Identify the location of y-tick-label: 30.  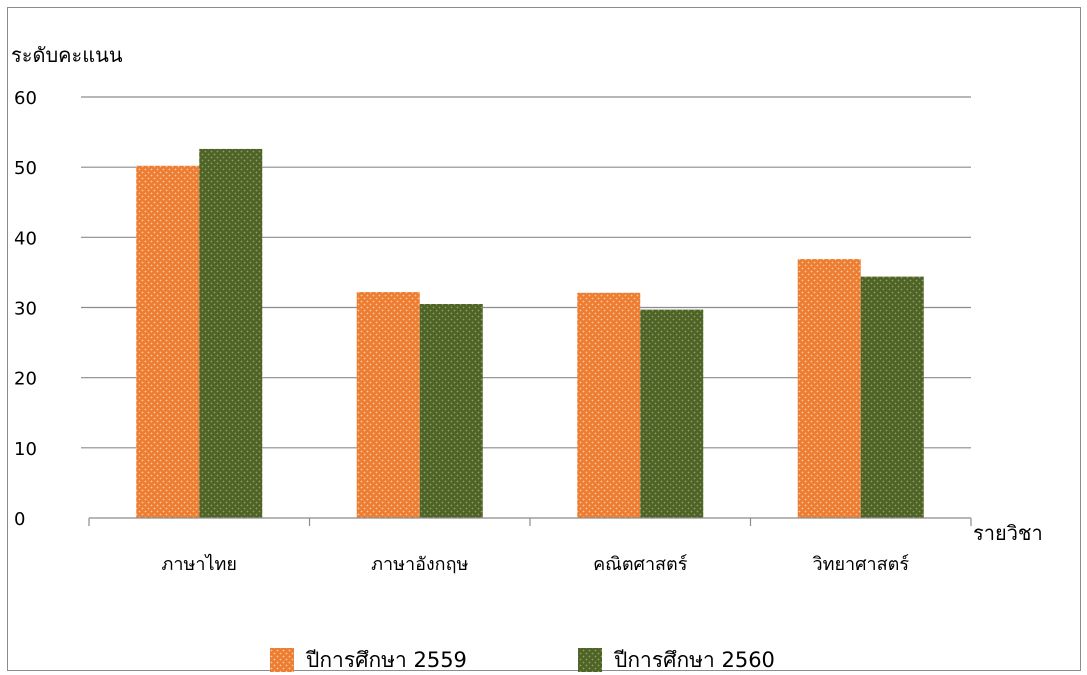
(25, 309).